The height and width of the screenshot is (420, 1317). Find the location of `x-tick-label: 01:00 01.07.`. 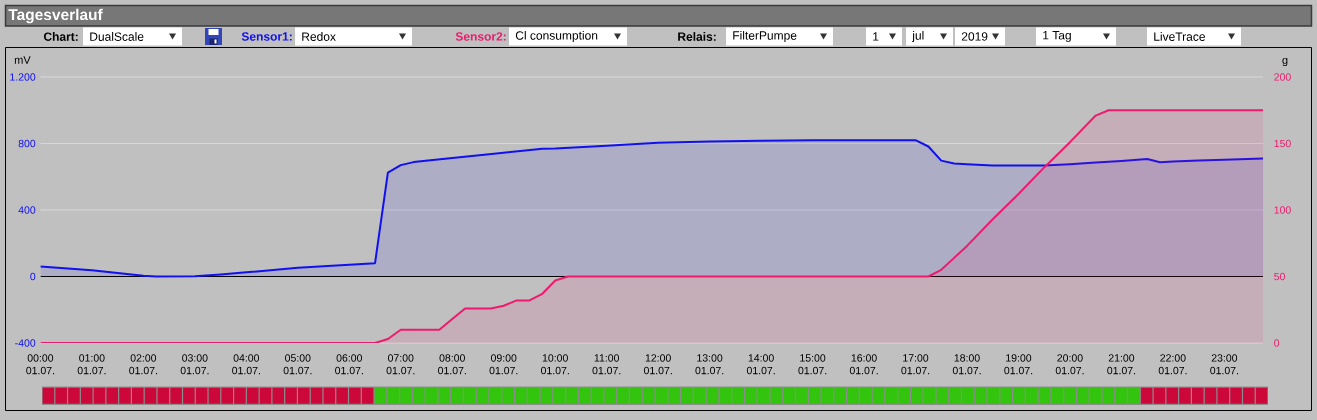

x-tick-label: 01:00 01.07. is located at coordinates (91, 364).